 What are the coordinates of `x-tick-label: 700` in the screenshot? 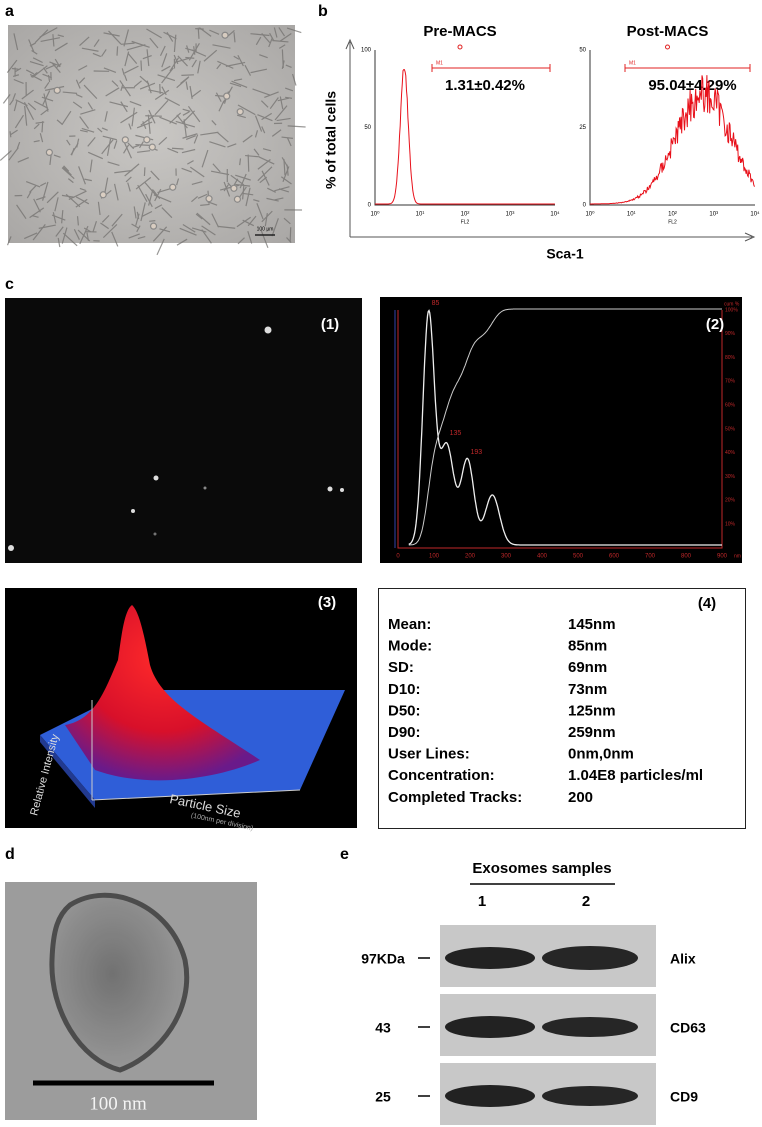 It's located at (650, 557).